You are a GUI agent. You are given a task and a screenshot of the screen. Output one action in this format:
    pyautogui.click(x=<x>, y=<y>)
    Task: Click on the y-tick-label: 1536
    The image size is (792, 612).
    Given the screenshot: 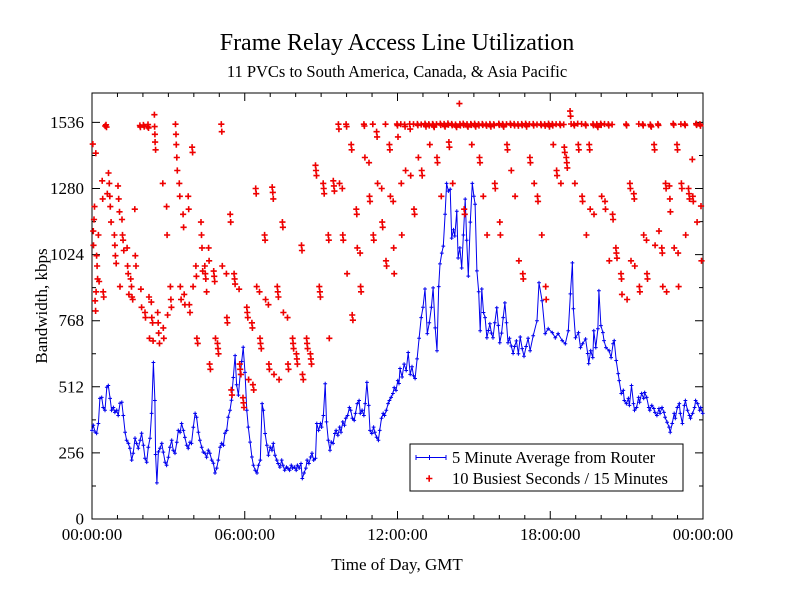 What is the action you would take?
    pyautogui.click(x=67, y=122)
    